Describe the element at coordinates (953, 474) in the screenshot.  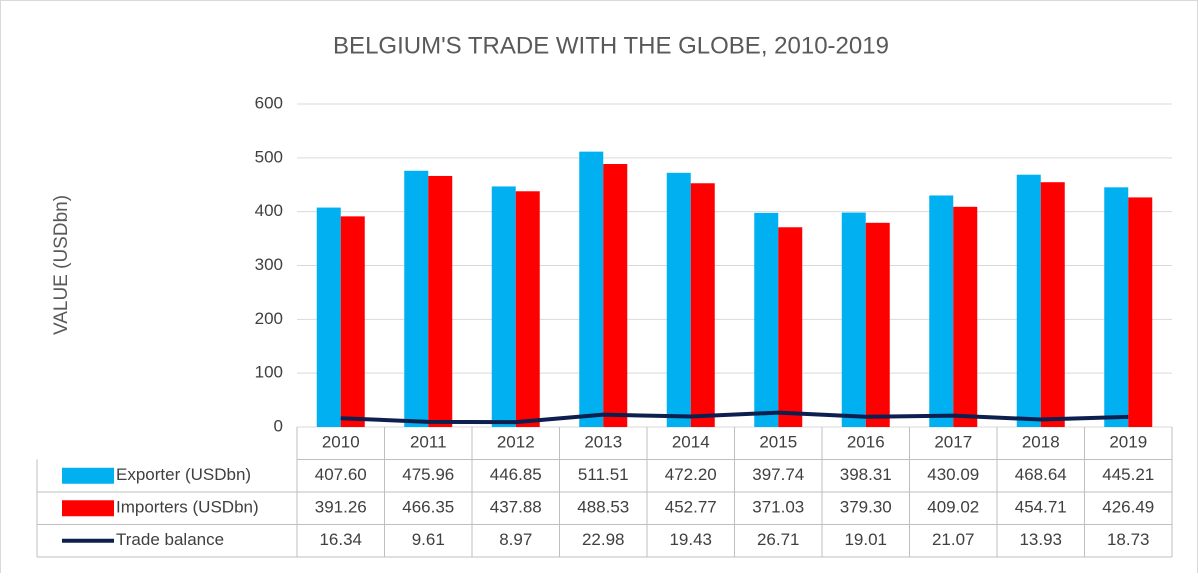
I see `table-value: 430.09` at that location.